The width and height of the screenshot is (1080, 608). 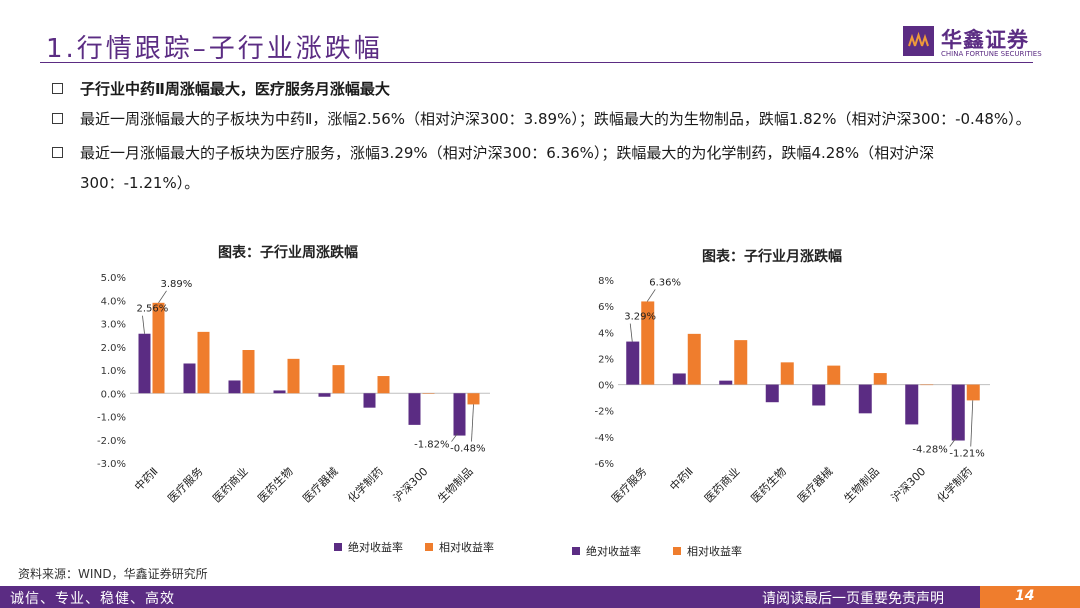 I want to click on data-source: 资料来源：WIND，华鑫证券研究所, so click(x=113, y=574).